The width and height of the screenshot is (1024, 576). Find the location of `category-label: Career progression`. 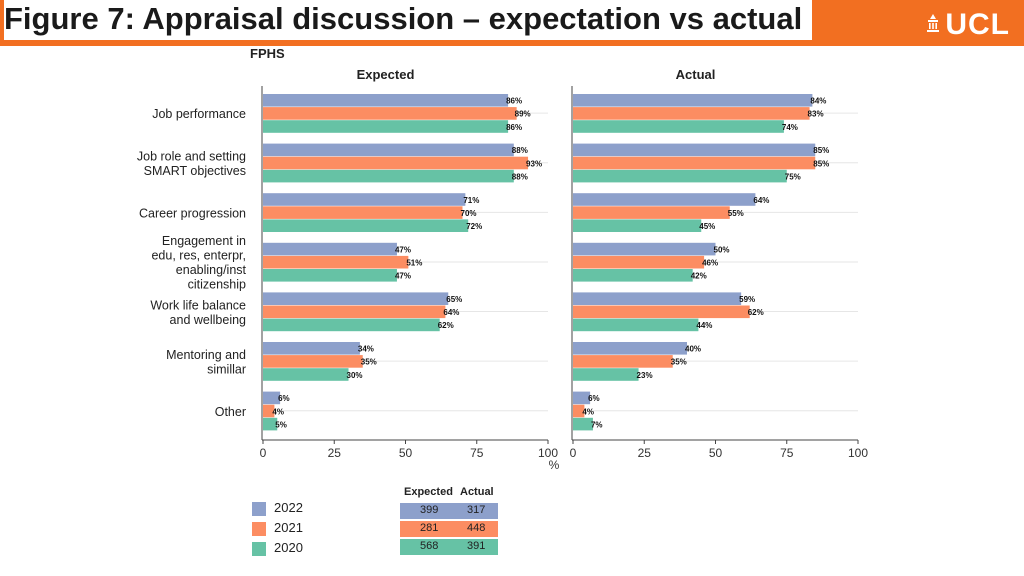

category-label: Career progression is located at coordinates (192, 213).